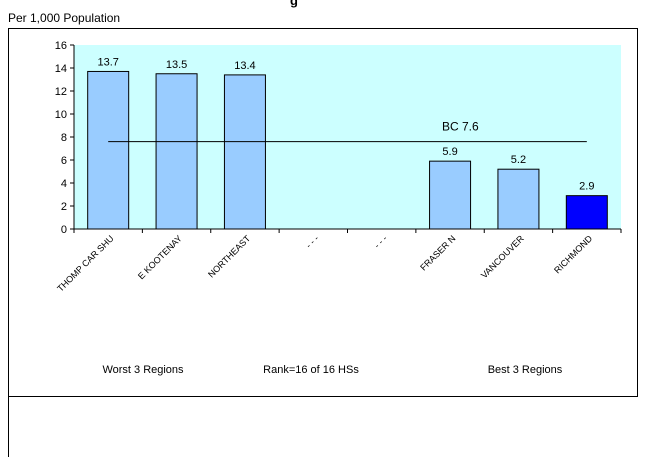 This screenshot has width=649, height=457. Describe the element at coordinates (143, 370) in the screenshot. I see `footer-label-worst: Worst 3 Regions` at that location.